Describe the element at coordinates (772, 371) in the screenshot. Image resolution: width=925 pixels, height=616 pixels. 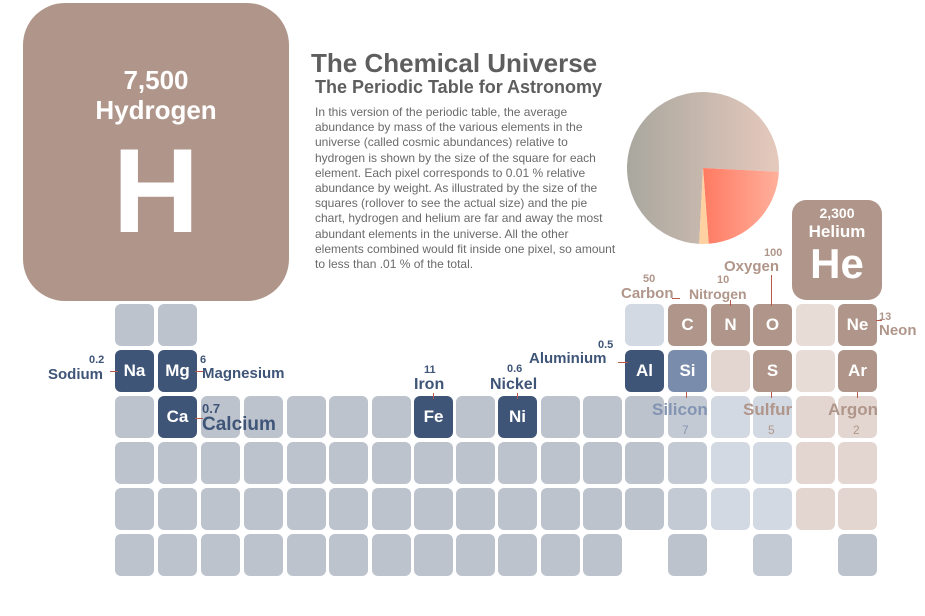
I see `element-tile-s: S` at that location.